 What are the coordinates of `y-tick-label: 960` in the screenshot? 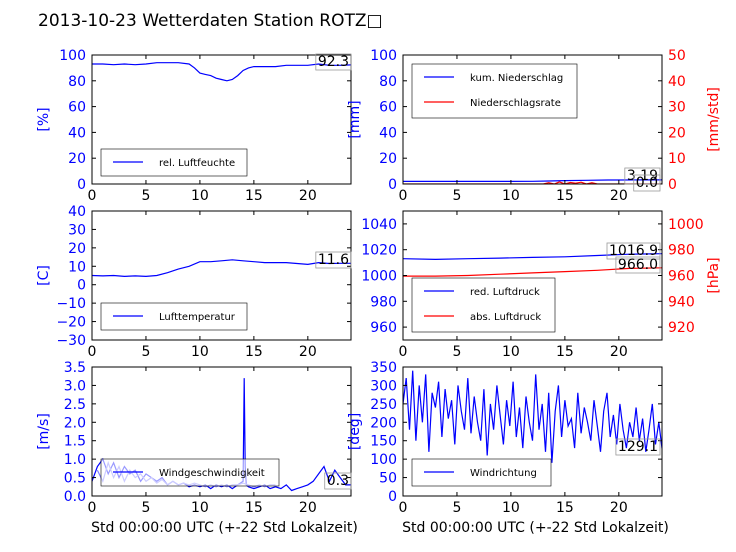 It's located at (383, 328).